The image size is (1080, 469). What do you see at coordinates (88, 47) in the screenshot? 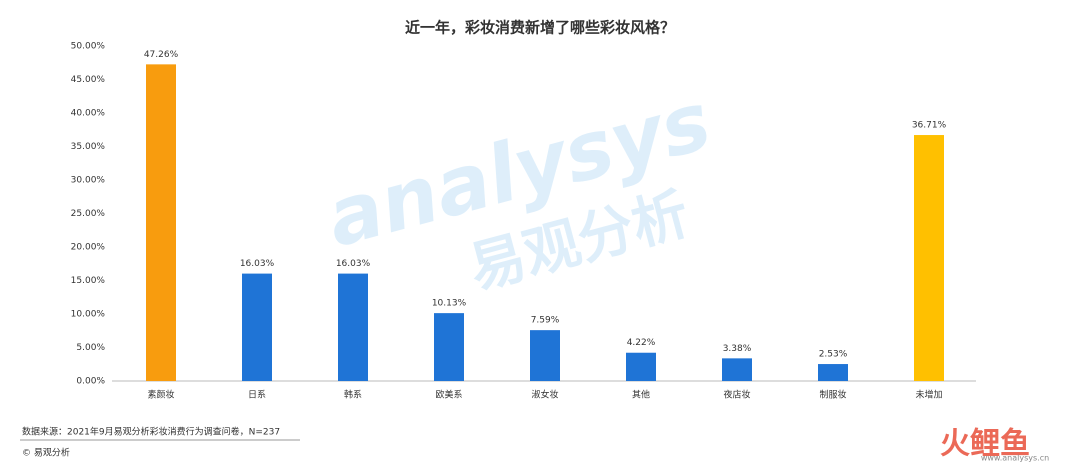
I see `y-tick-label: 50.00%` at bounding box center [88, 47].